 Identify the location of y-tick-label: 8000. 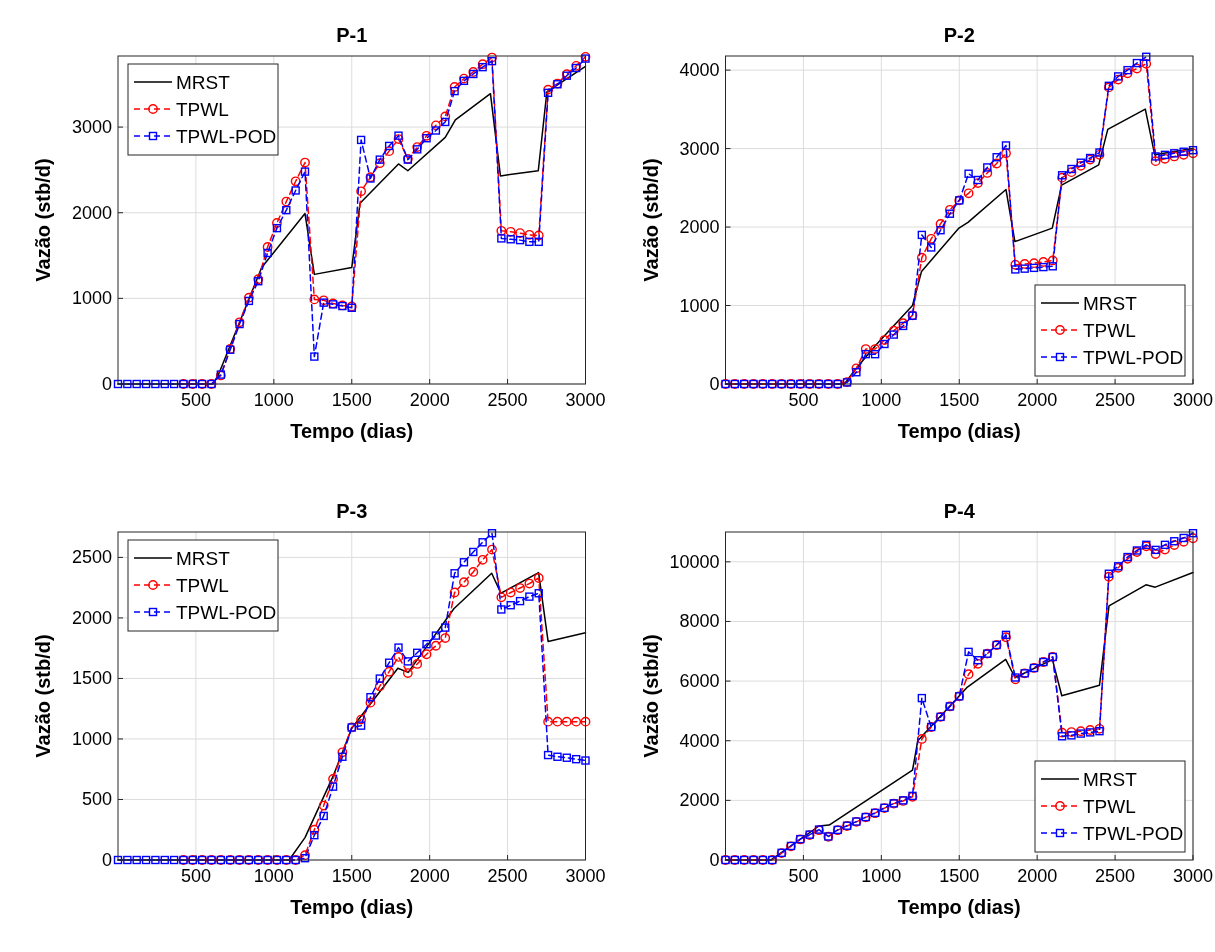
(699, 621).